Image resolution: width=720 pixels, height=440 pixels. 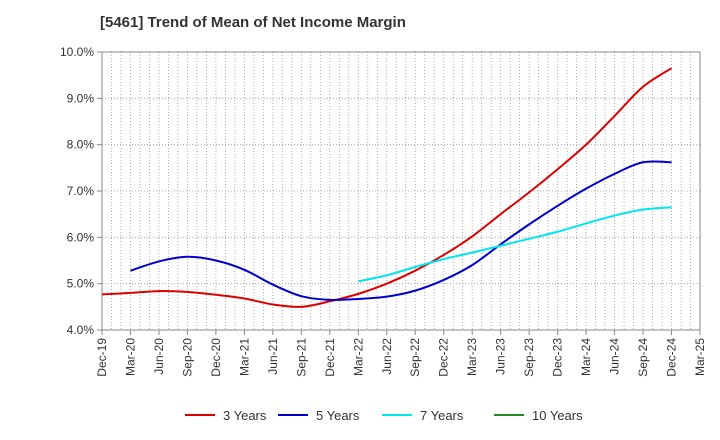 I want to click on x-tick-label: Jun-23, so click(x=501, y=356).